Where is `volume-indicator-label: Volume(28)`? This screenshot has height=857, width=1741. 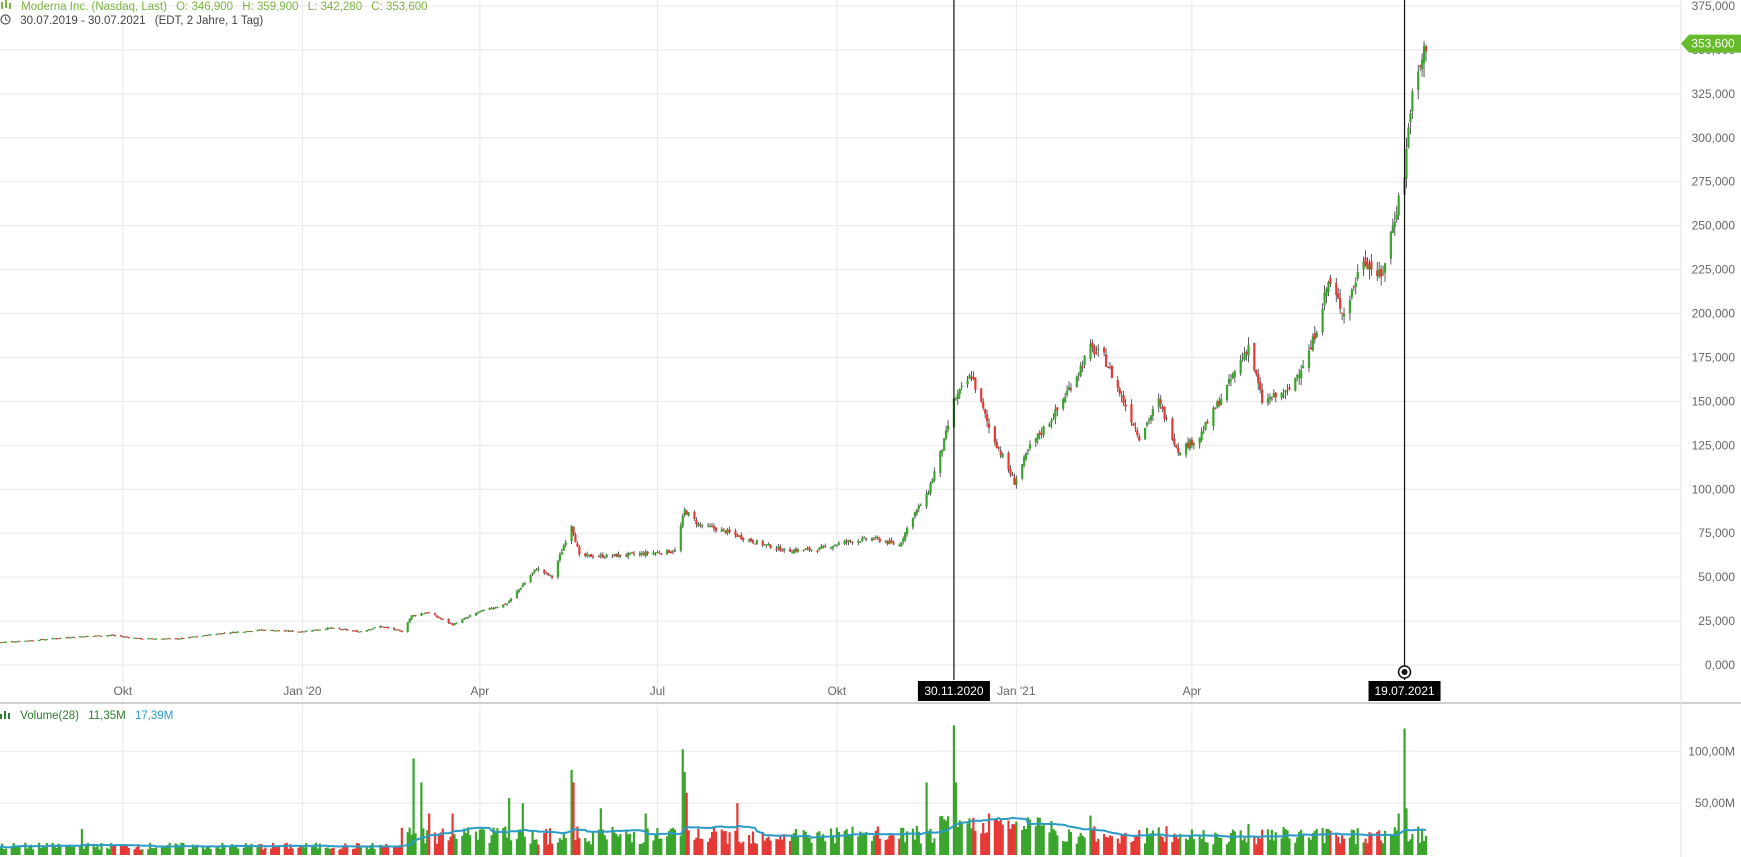 volume-indicator-label: Volume(28) is located at coordinates (50, 716).